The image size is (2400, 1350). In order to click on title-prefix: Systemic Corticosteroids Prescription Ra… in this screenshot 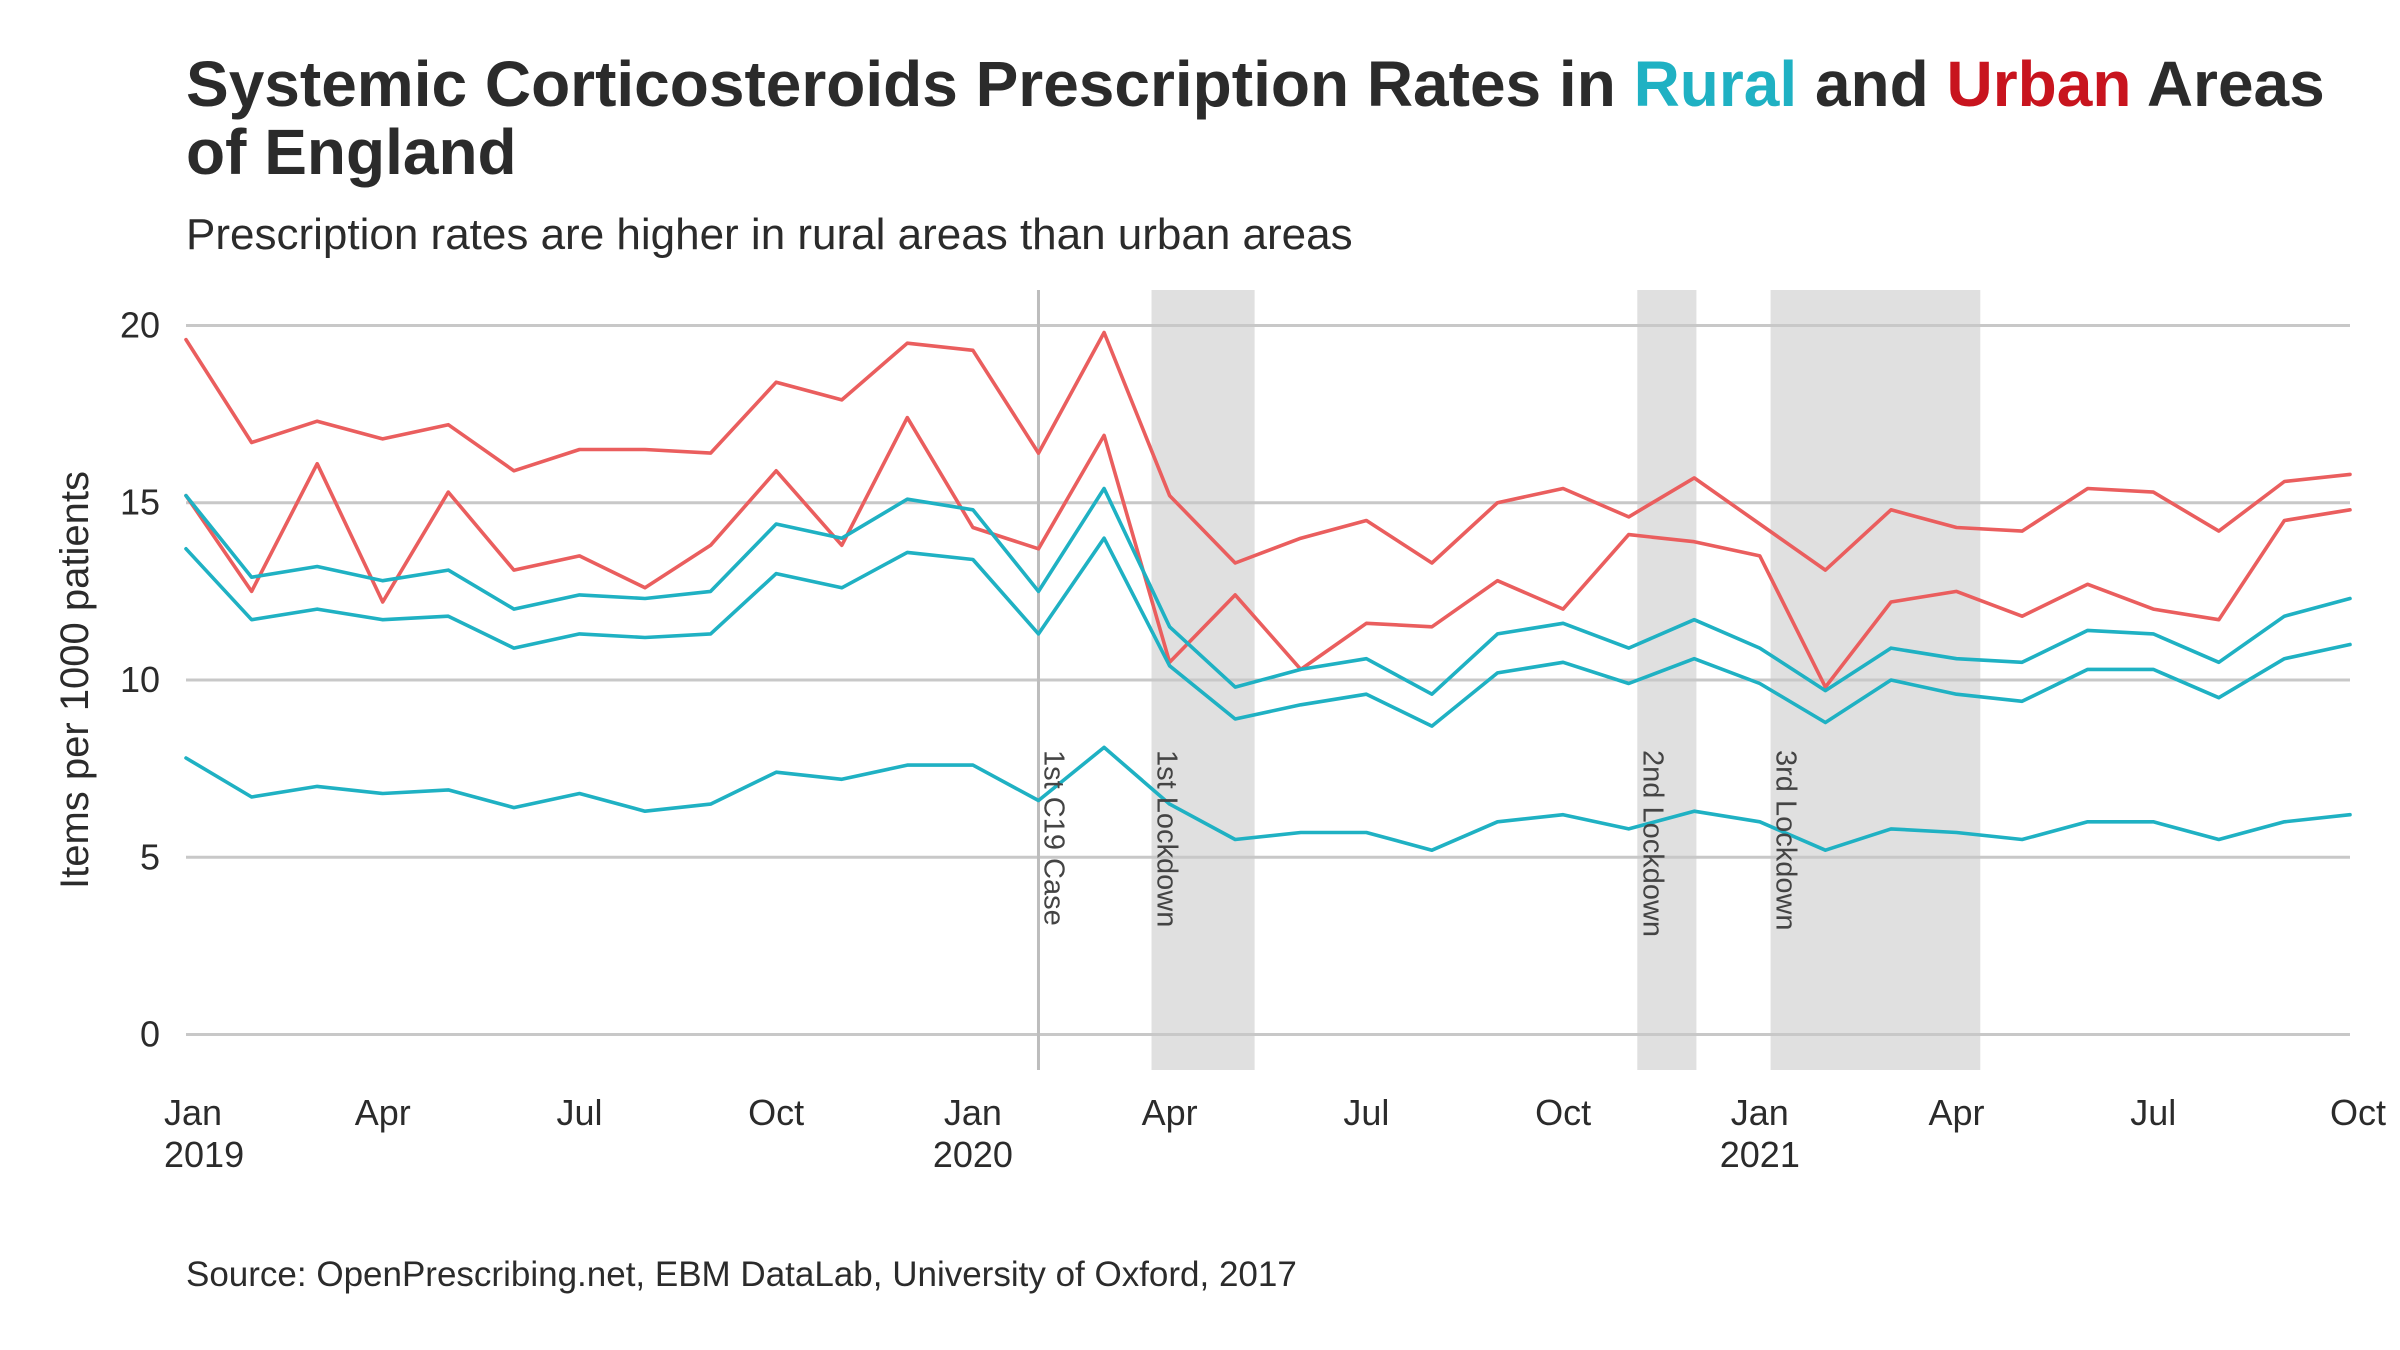, I will do `click(910, 84)`.